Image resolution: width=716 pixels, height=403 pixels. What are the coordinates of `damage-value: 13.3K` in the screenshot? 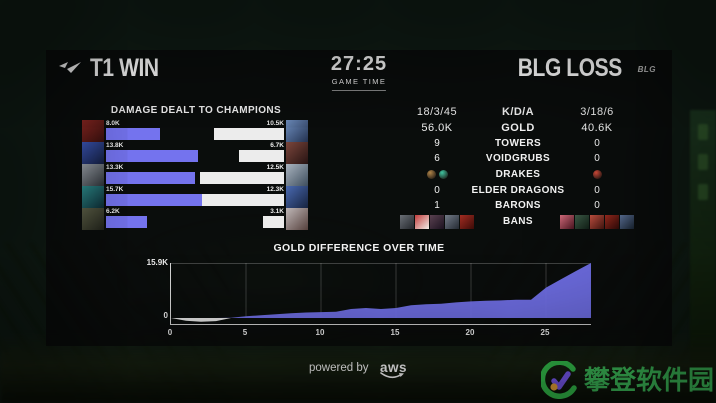 It's located at (115, 167).